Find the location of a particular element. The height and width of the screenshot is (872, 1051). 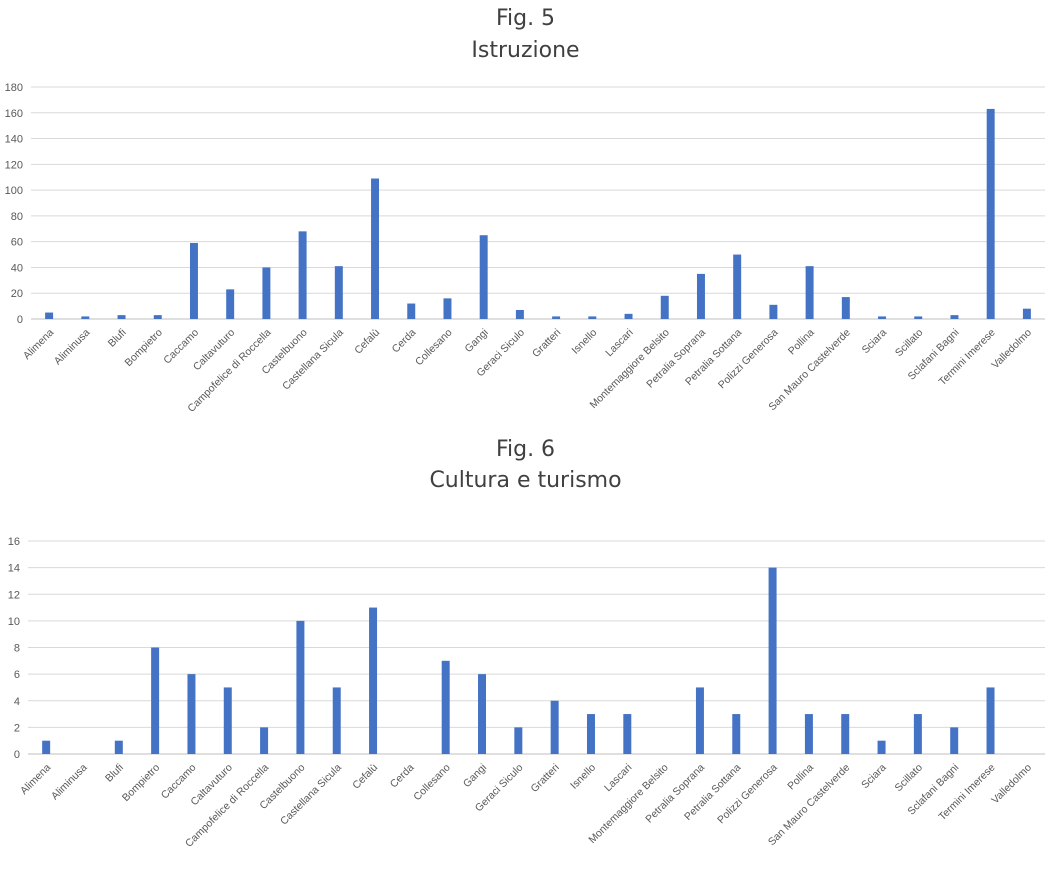

x-tick-label: Sclafani Bagni is located at coordinates (933, 790).